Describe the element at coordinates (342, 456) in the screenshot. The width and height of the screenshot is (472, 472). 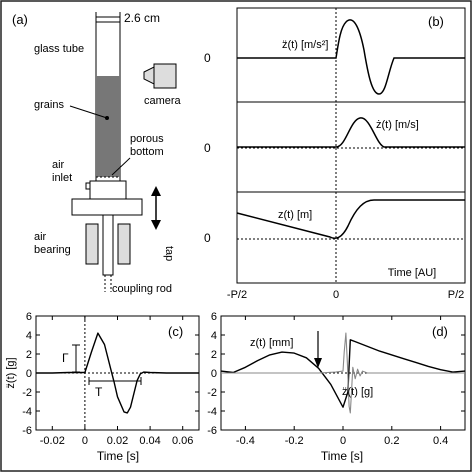
I see `panel-d-xlabel: Time [s]` at that location.